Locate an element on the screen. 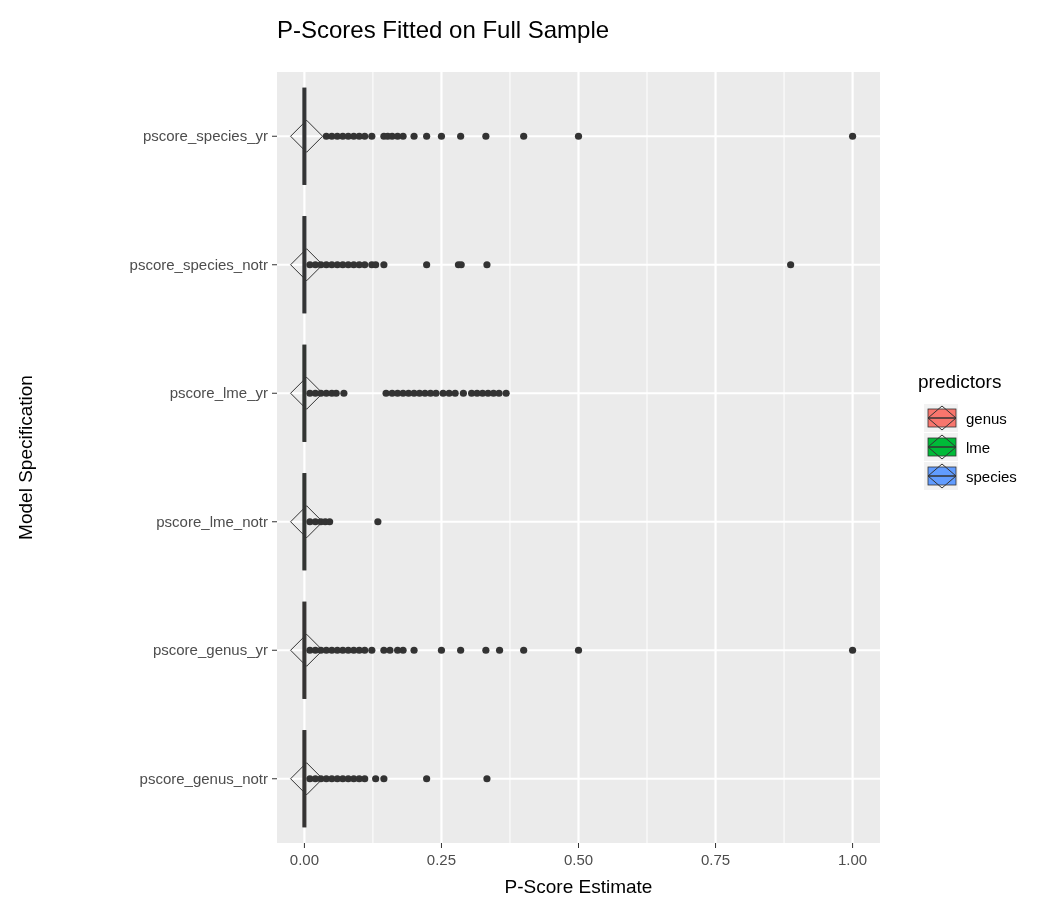 This screenshot has height=910, width=1062. legend-title: predictors is located at coordinates (960, 381).